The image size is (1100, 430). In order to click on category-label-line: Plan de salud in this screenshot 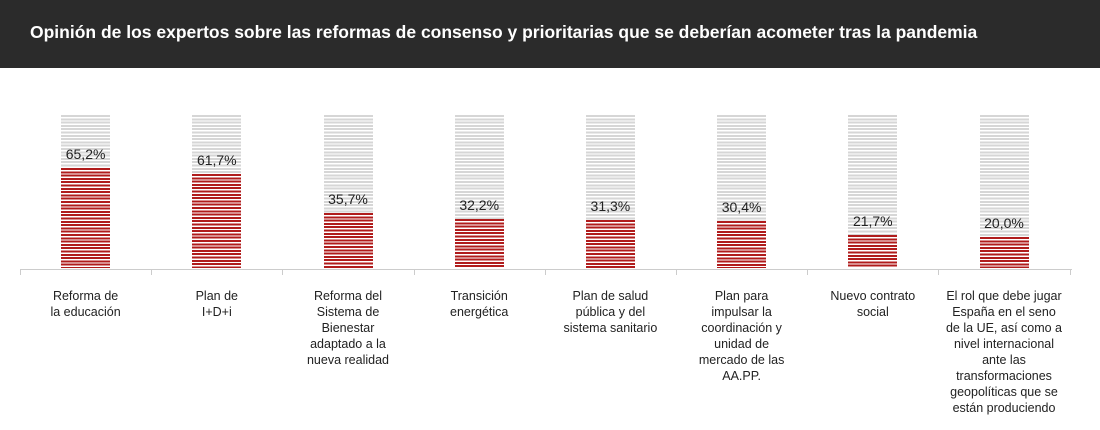, I will do `click(610, 296)`.